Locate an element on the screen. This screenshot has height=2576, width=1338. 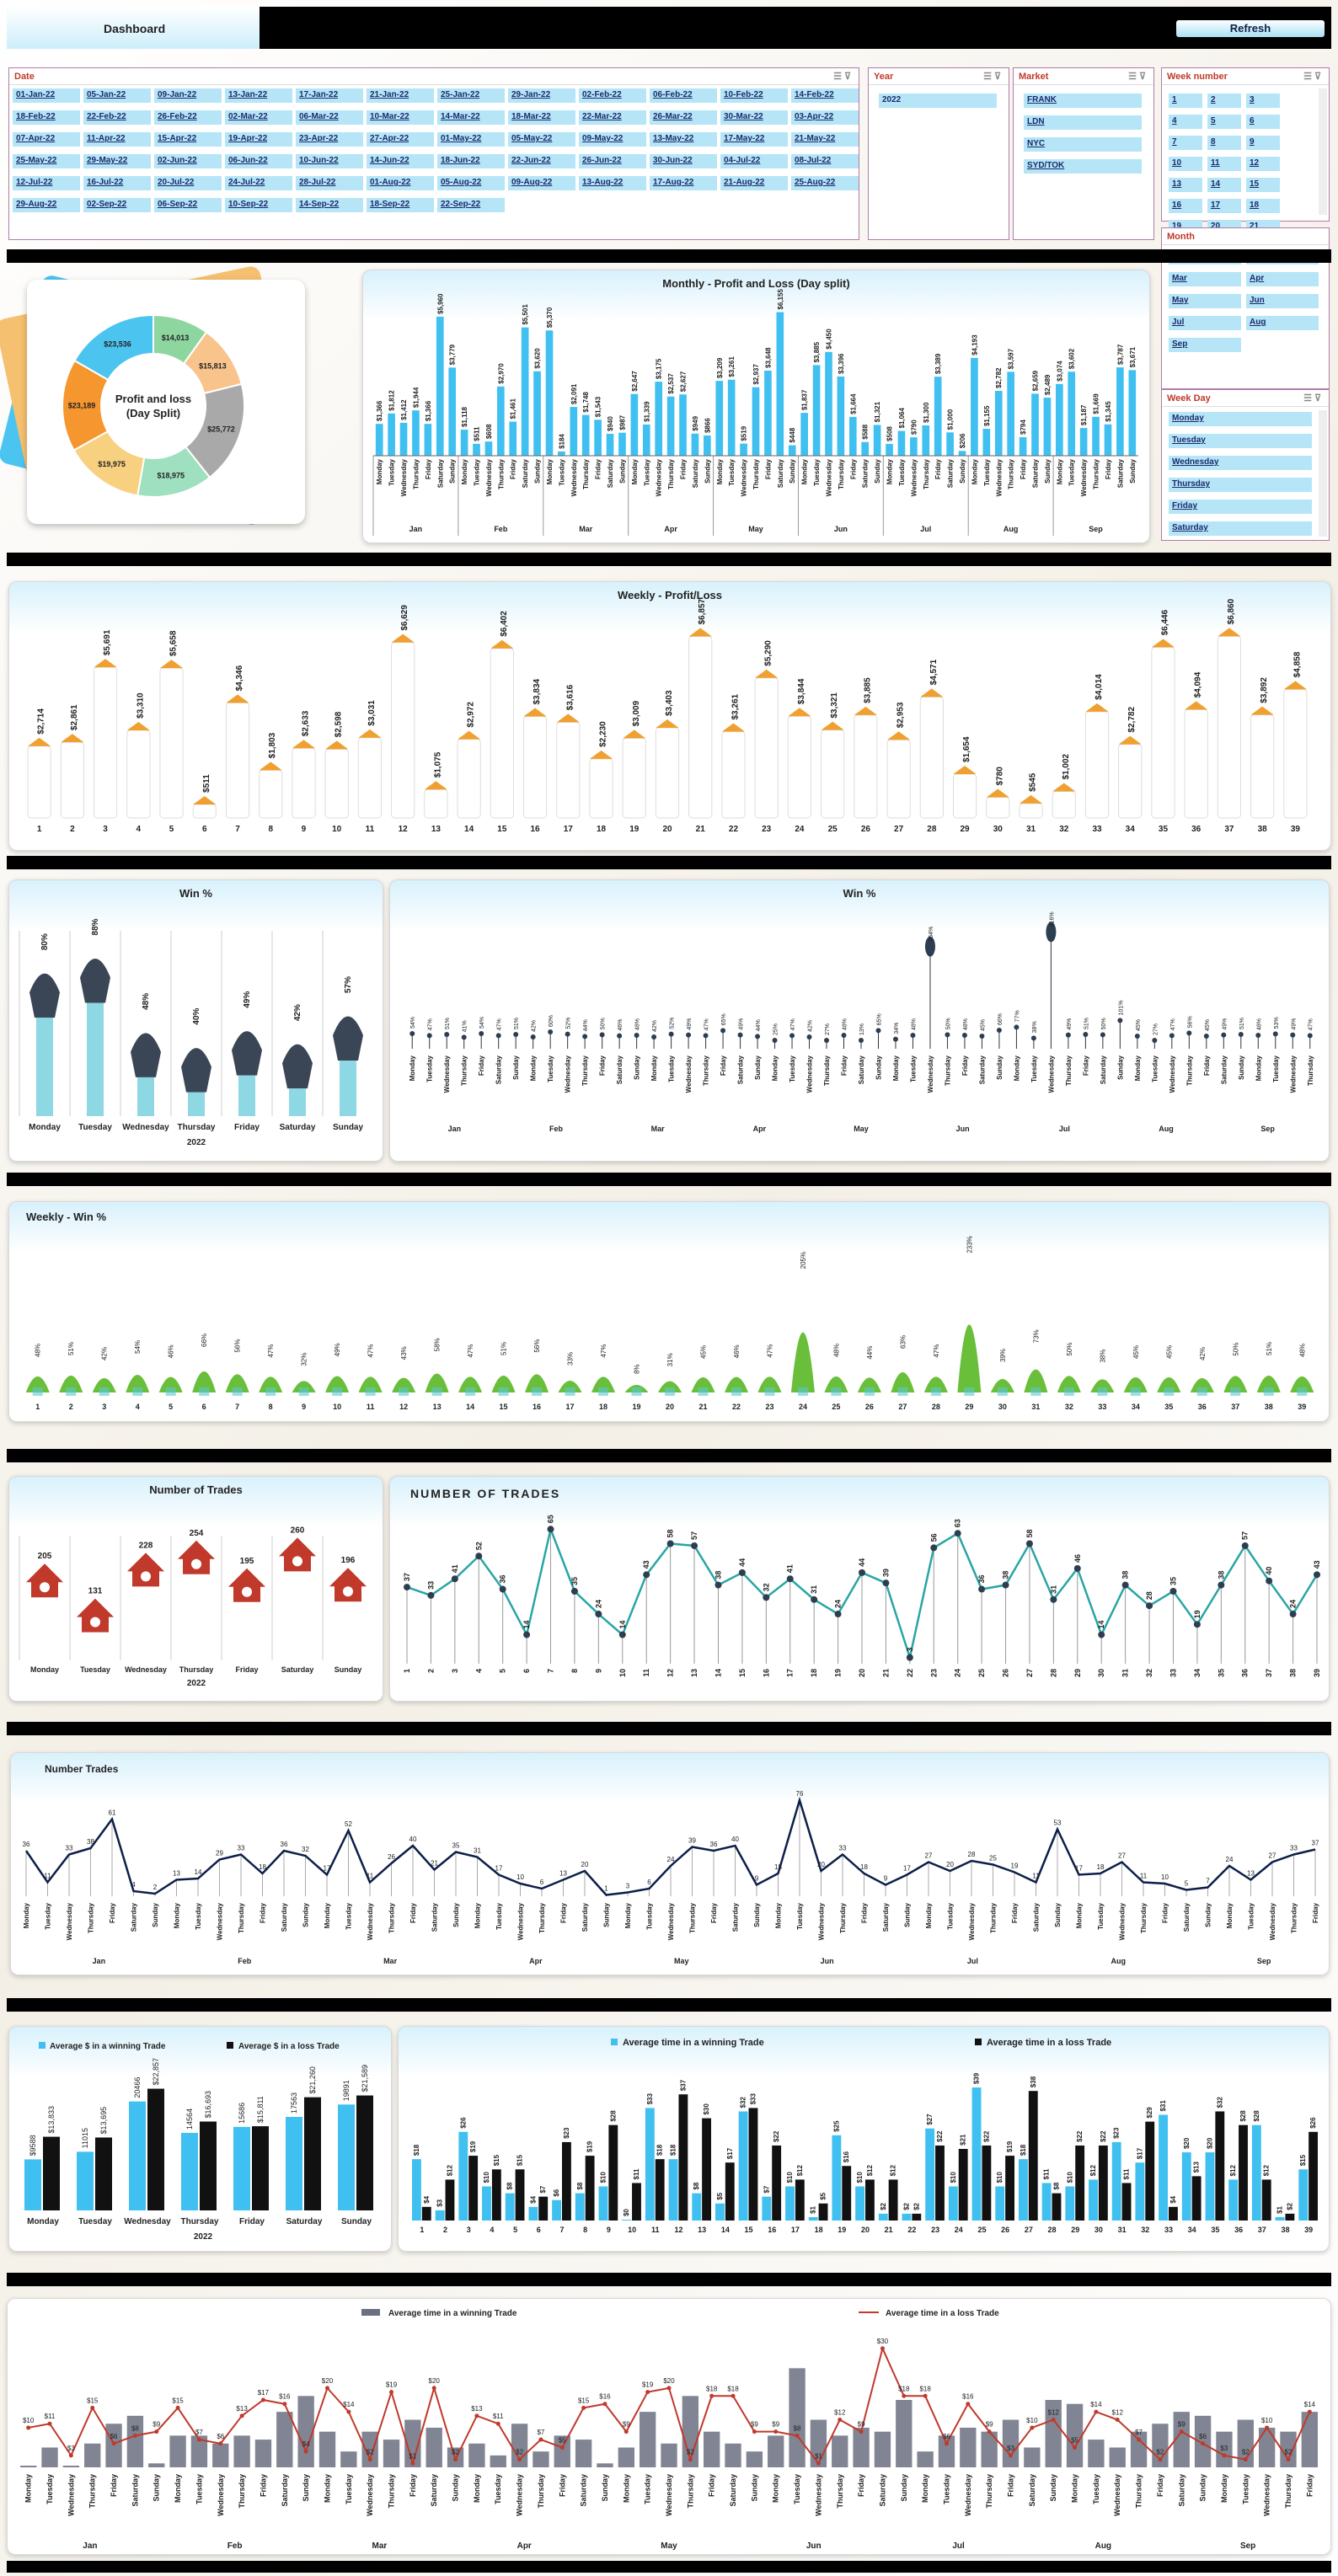
week-scrollbar is located at coordinates (1323, 151).